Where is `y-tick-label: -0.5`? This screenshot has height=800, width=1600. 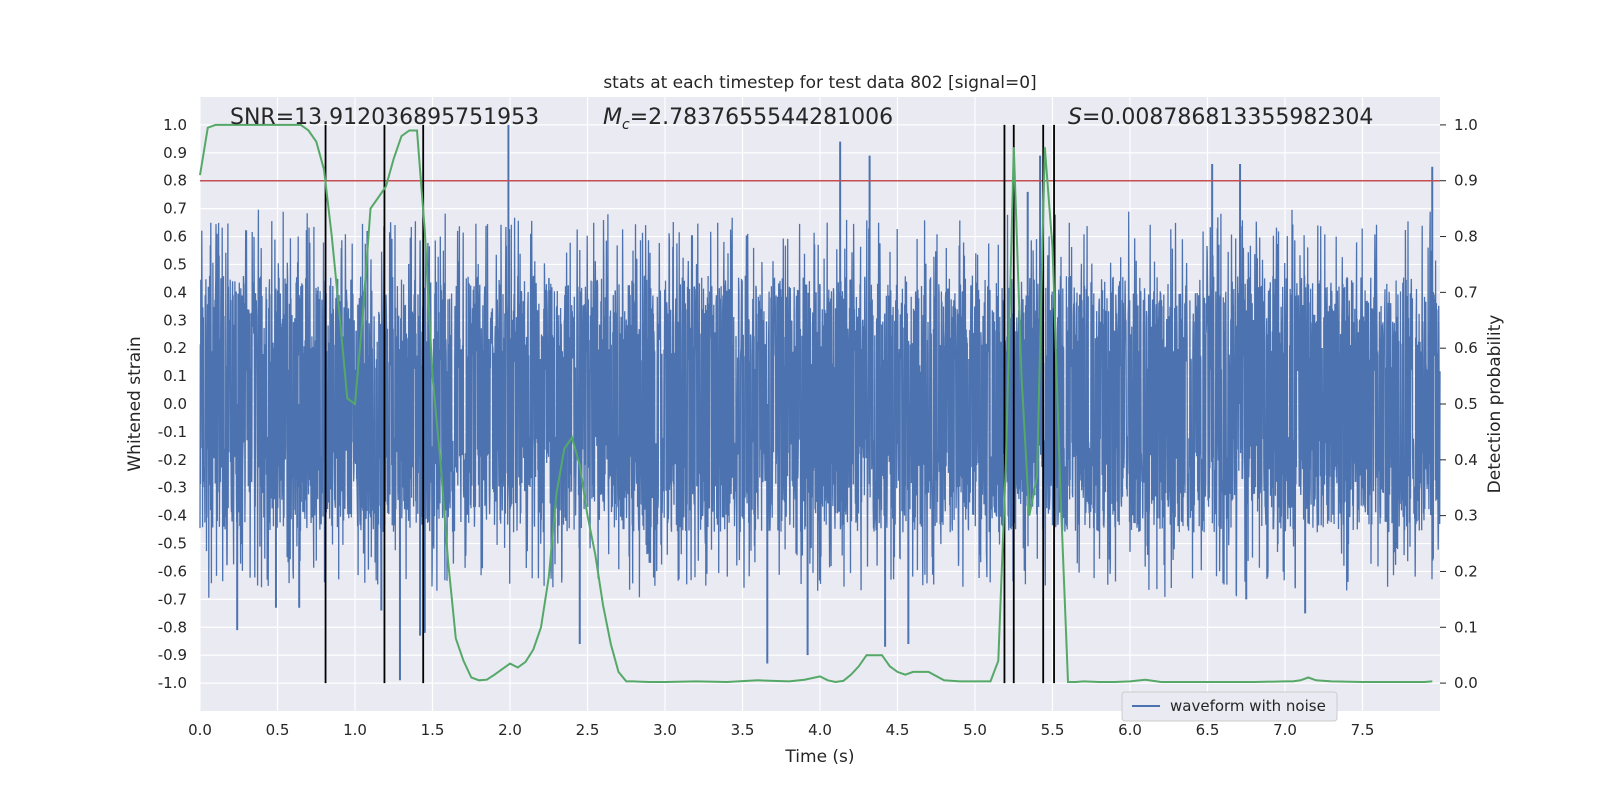 y-tick-label: -0.5 is located at coordinates (172, 544).